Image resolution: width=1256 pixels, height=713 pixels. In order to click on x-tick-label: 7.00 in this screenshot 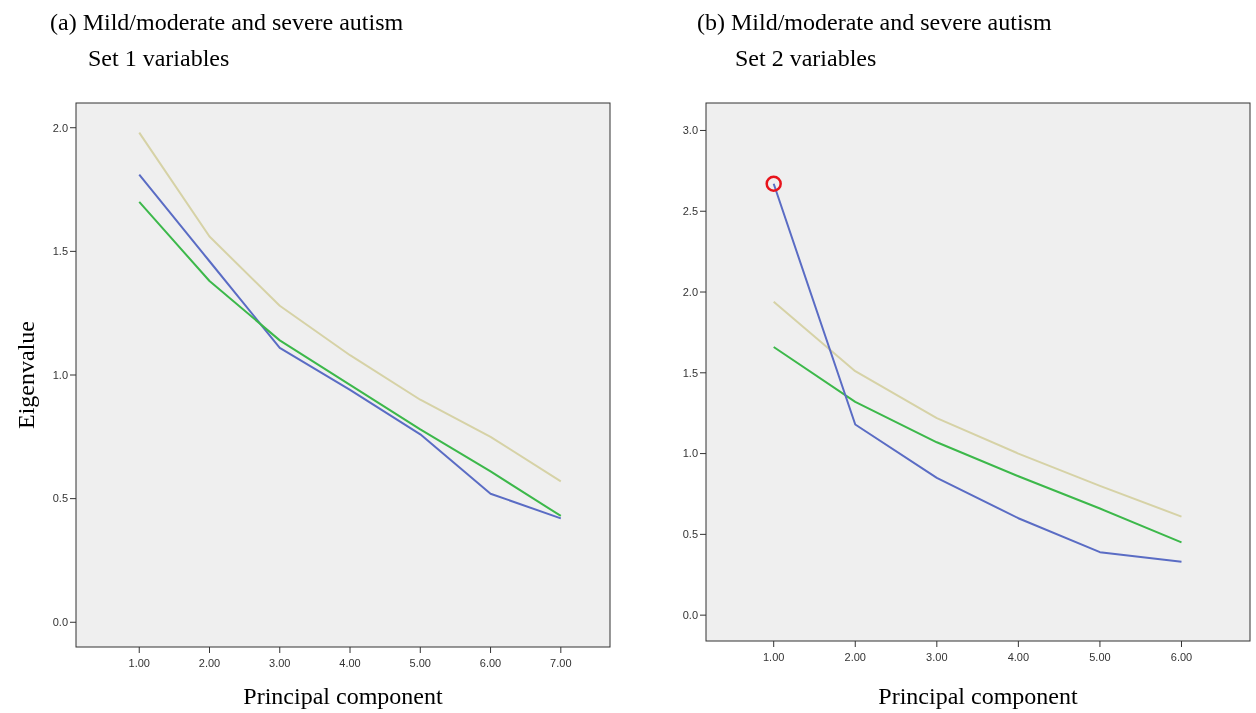, I will do `click(561, 663)`.